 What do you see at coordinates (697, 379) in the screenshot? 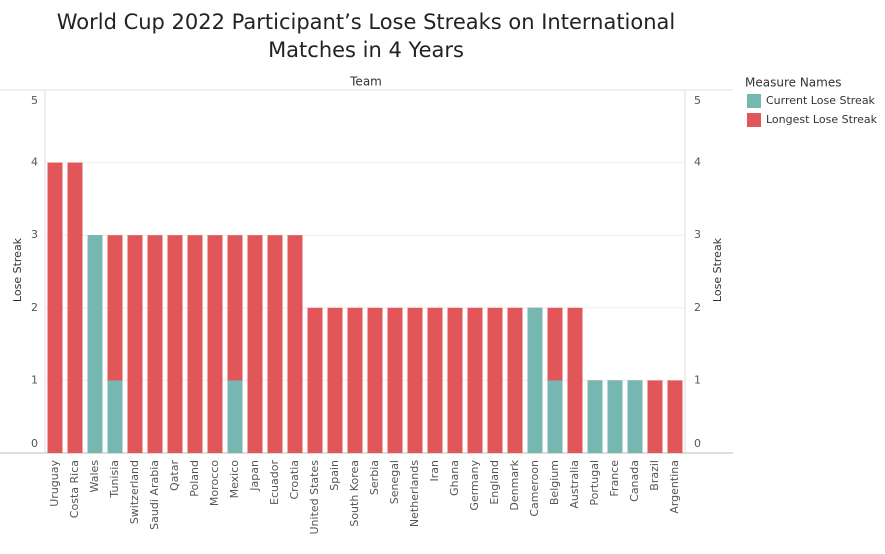
I see `y2-tick-label: 1` at bounding box center [697, 379].